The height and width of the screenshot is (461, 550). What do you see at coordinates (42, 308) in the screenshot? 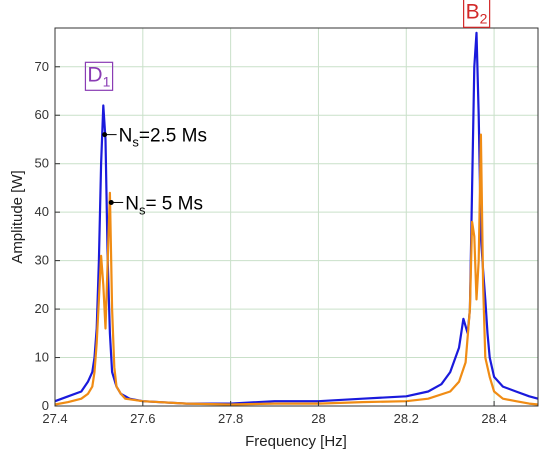
I see `y-tick-label: 20` at bounding box center [42, 308].